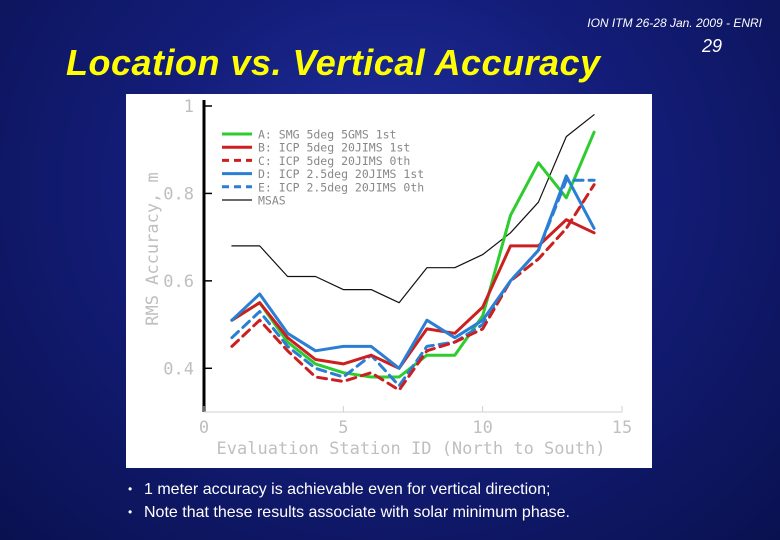  I want to click on y-tick-label: 0.4, so click(178, 369).